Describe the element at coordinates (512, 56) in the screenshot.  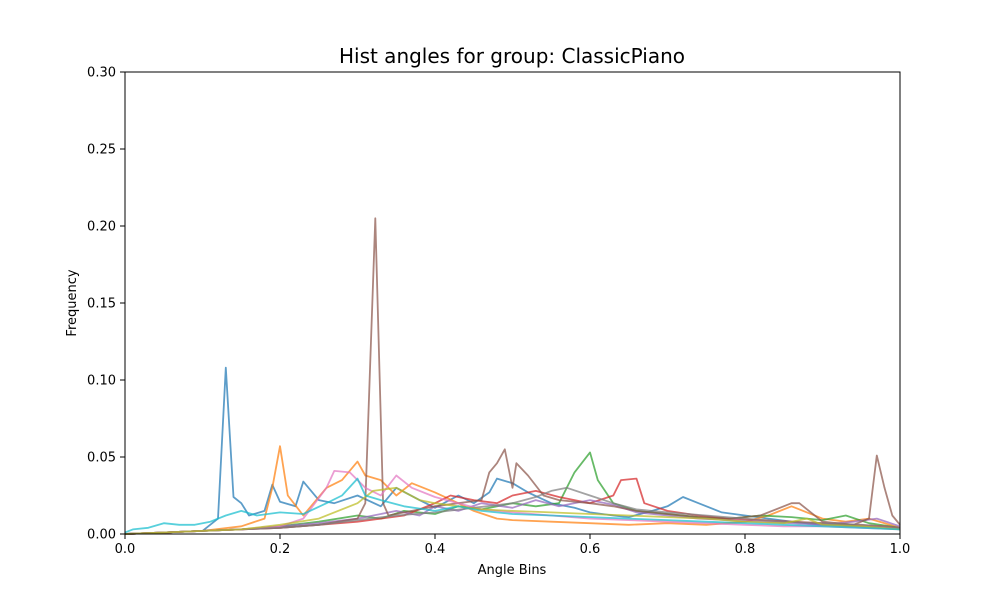
I see `chart-title: Hist angles for group: ClassicPiano` at that location.